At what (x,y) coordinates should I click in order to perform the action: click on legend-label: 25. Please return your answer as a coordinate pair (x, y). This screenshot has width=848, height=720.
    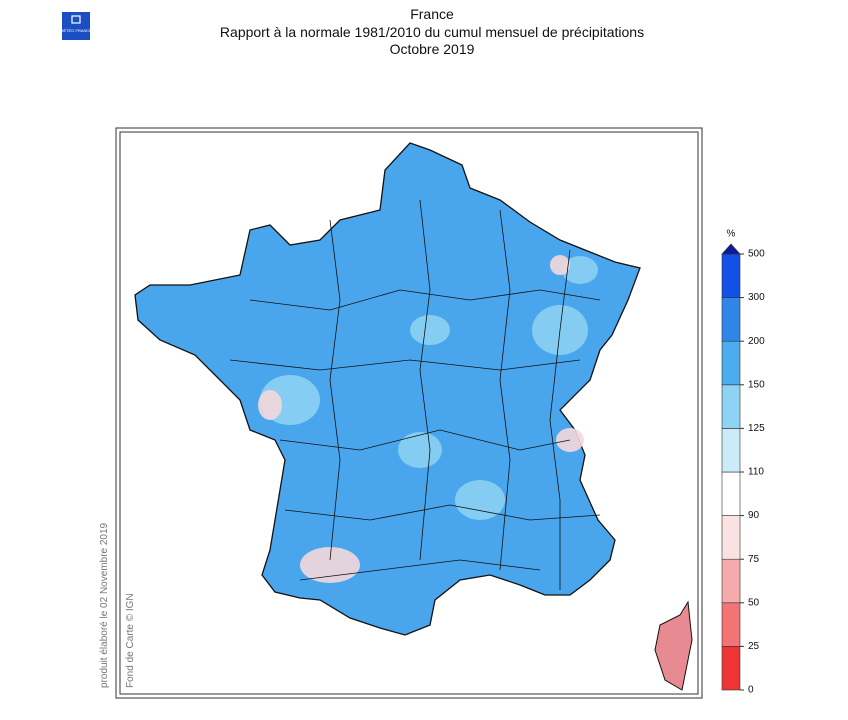
    Looking at the image, I should click on (754, 646).